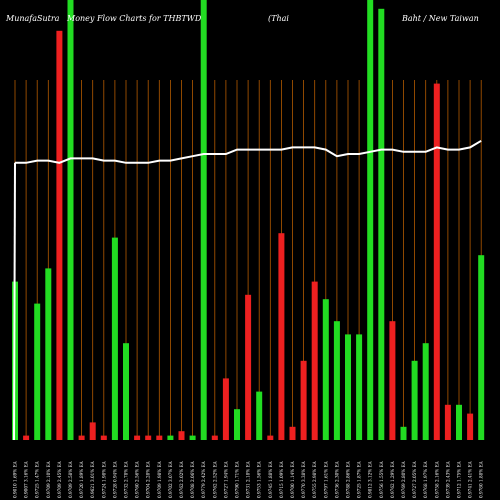 Image resolution: width=500 pixels, height=500 pixels. I want to click on x-tick-label: 0.9745 1.88% EA, so click(270, 479).